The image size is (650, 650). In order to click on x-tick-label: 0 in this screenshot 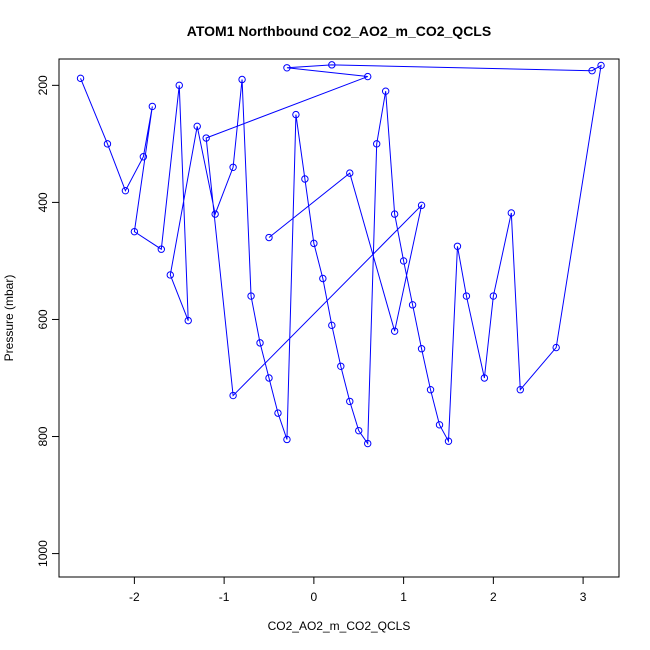, I will do `click(314, 597)`.